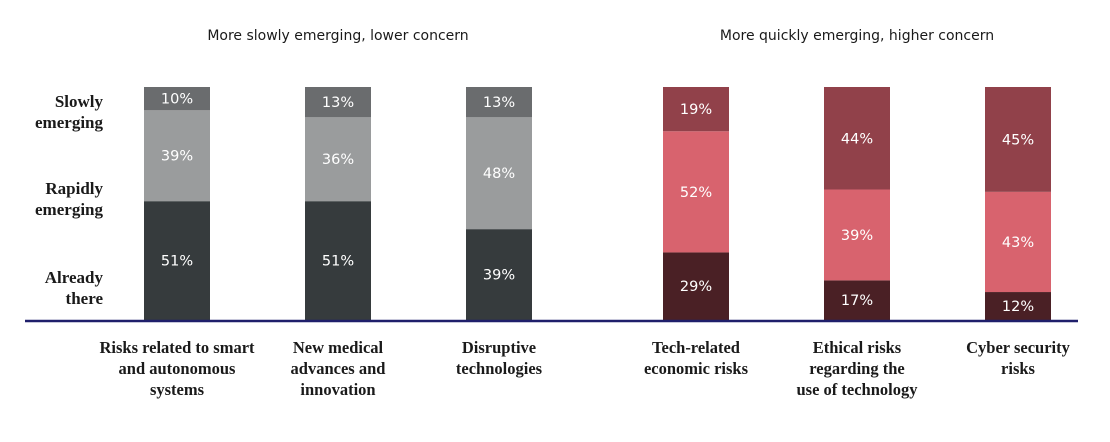 The height and width of the screenshot is (442, 1110). I want to click on category-label: innovation, so click(337, 389).